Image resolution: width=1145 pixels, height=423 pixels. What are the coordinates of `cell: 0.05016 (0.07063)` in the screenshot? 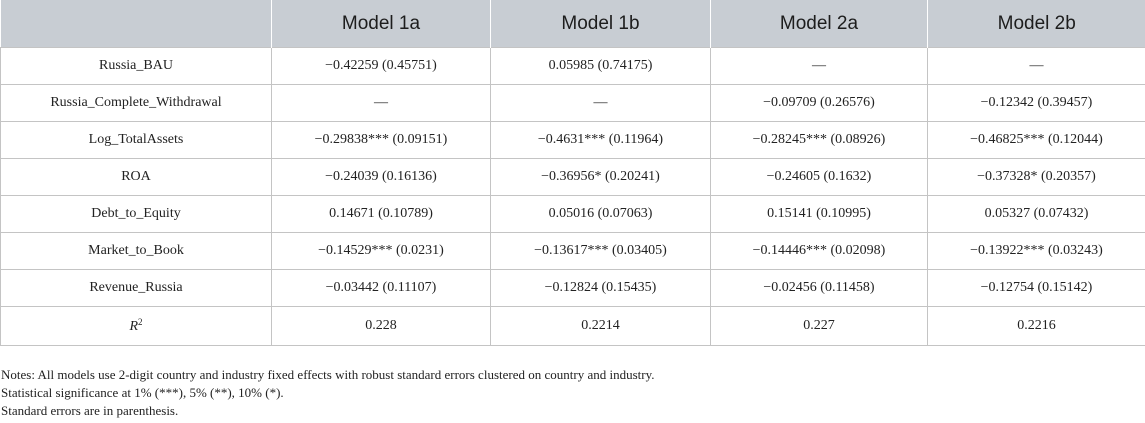 It's located at (600, 214).